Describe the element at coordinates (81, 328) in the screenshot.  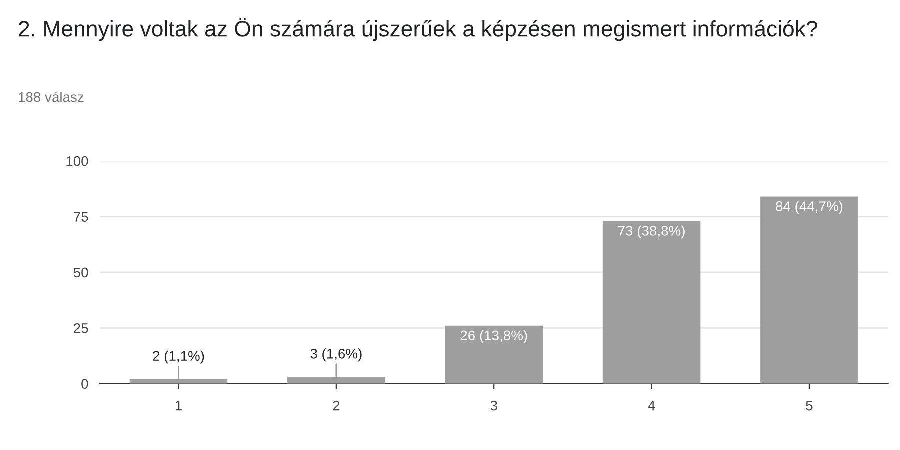
I see `y-tick-label: 25` at that location.